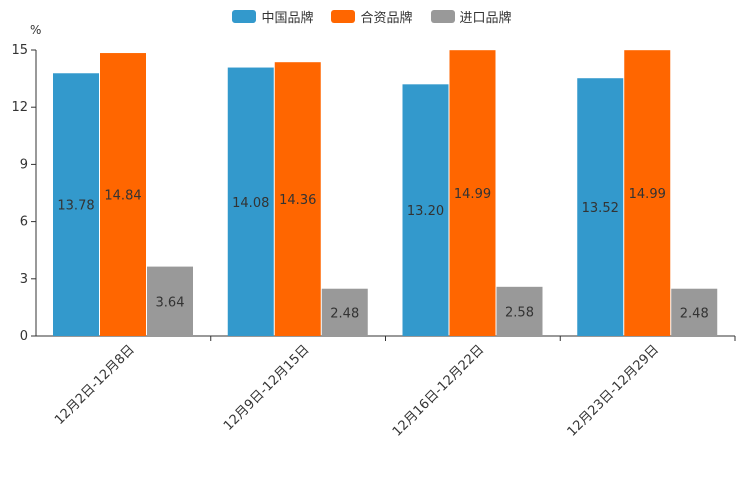 This screenshot has width=744, height=496. I want to click on bar-value-label: 14.84, so click(122, 196).